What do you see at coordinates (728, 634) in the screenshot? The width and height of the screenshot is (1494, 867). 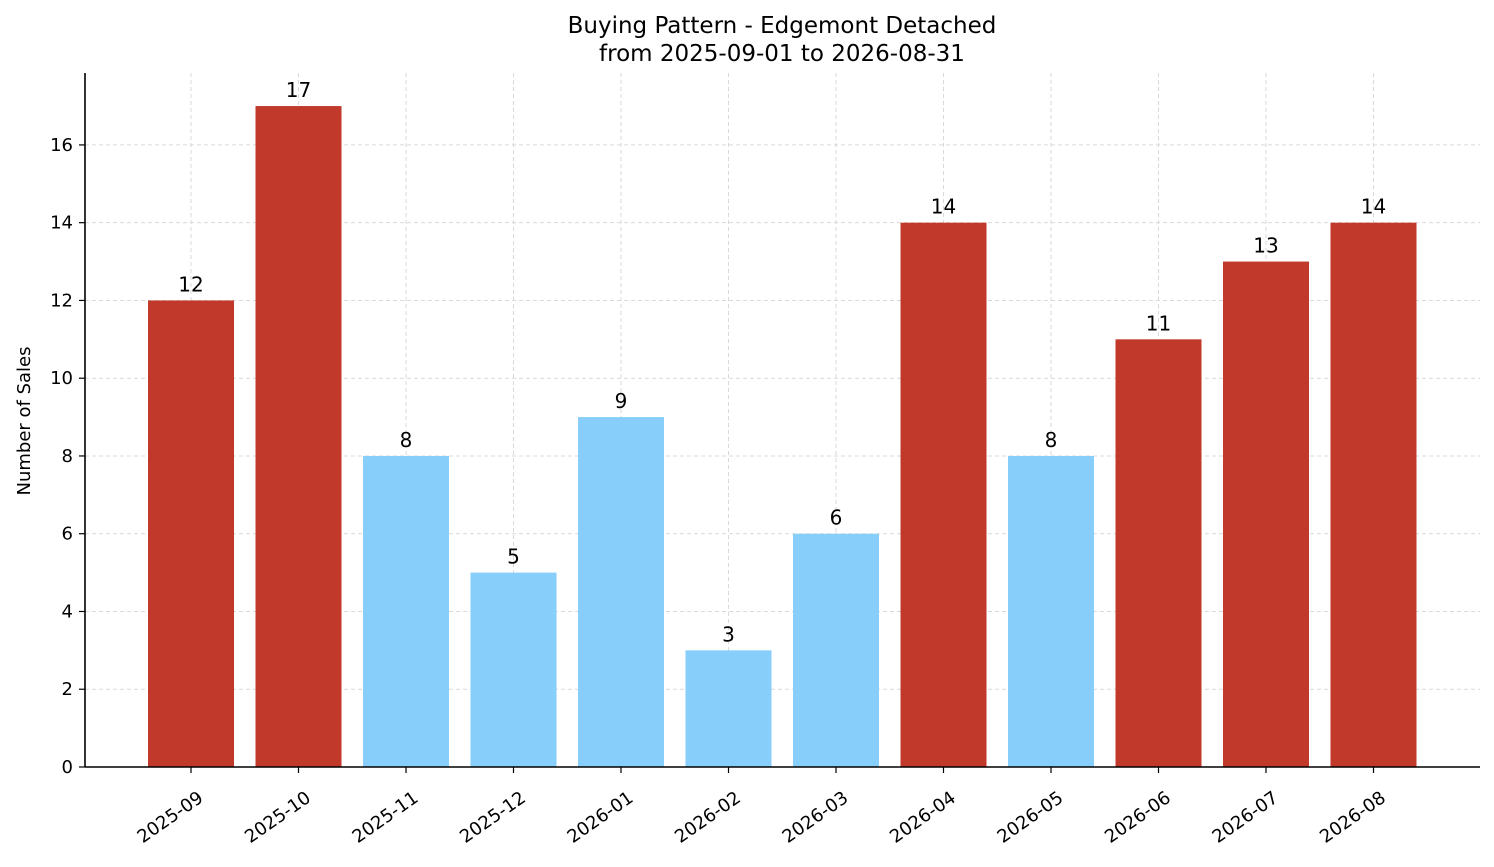 I see `data-label-2026-02: 3` at bounding box center [728, 634].